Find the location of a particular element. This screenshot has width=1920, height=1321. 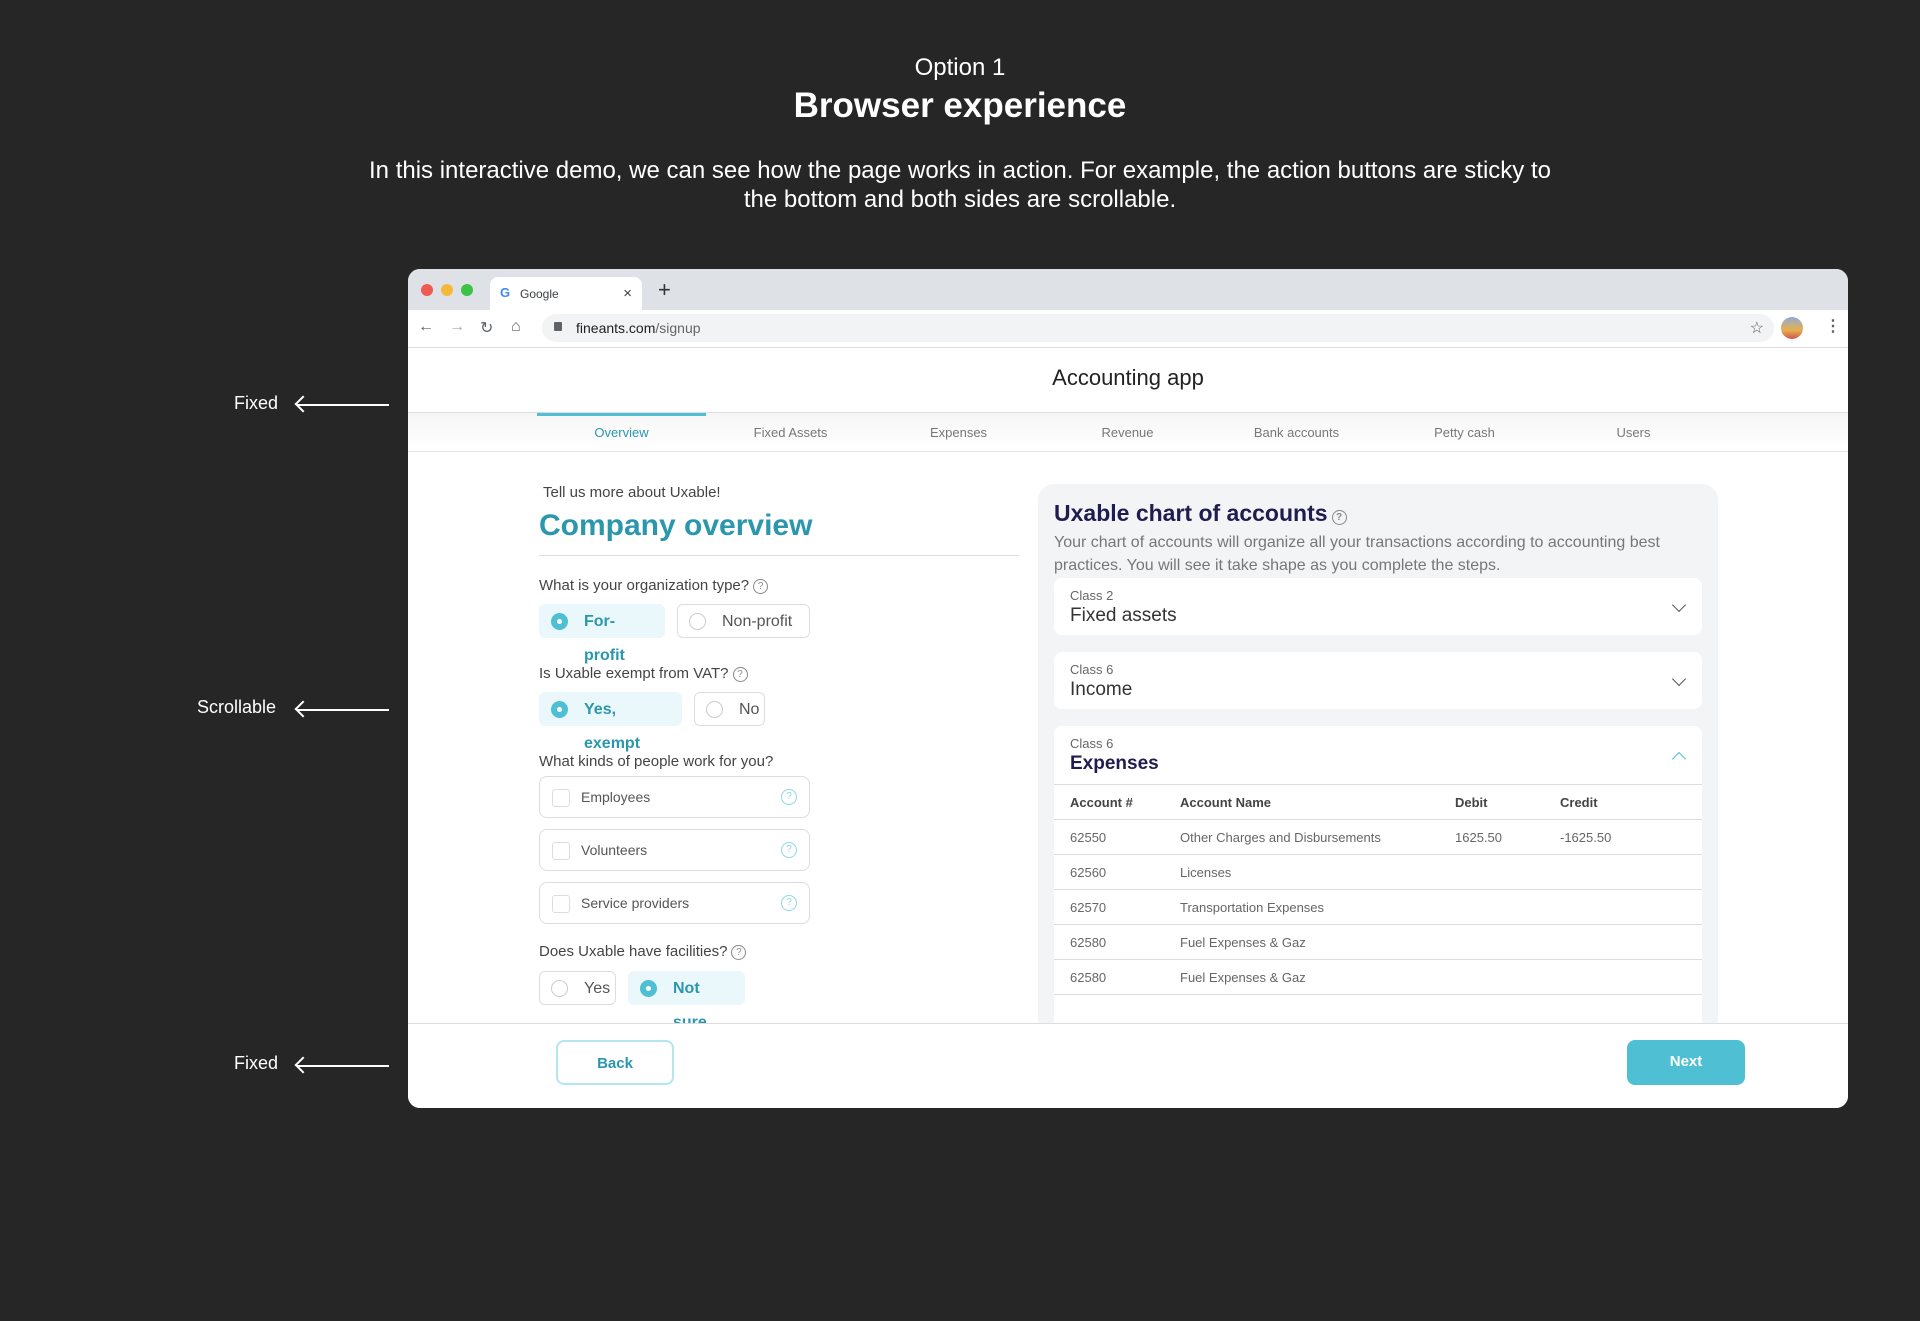

checkbox-label: Volunteers is located at coordinates (614, 850).